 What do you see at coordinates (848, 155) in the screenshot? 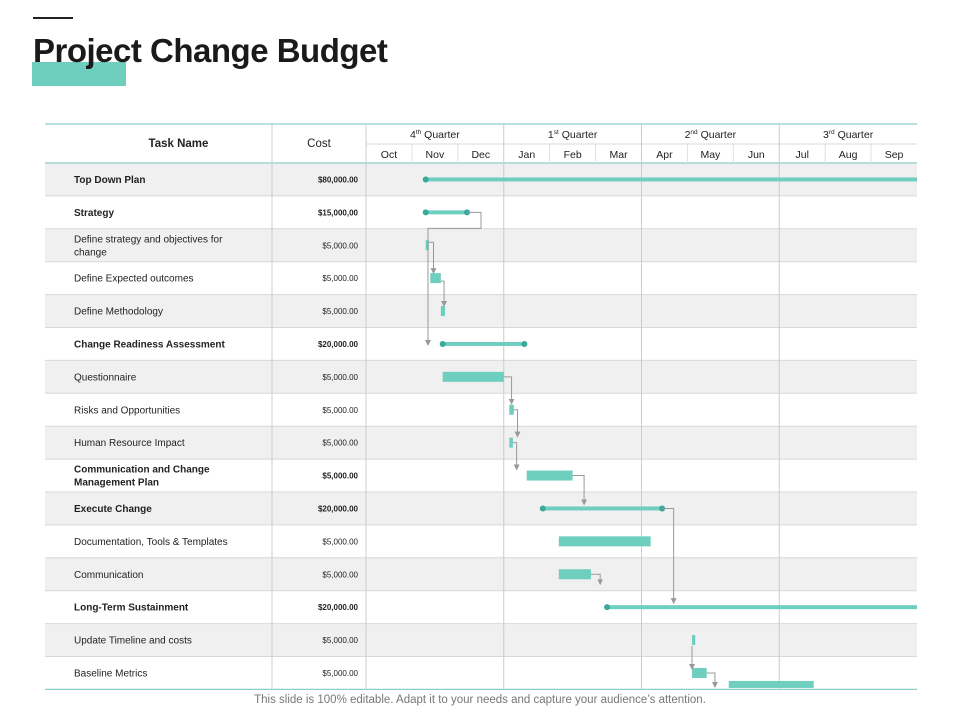
I see `month-label: Aug` at bounding box center [848, 155].